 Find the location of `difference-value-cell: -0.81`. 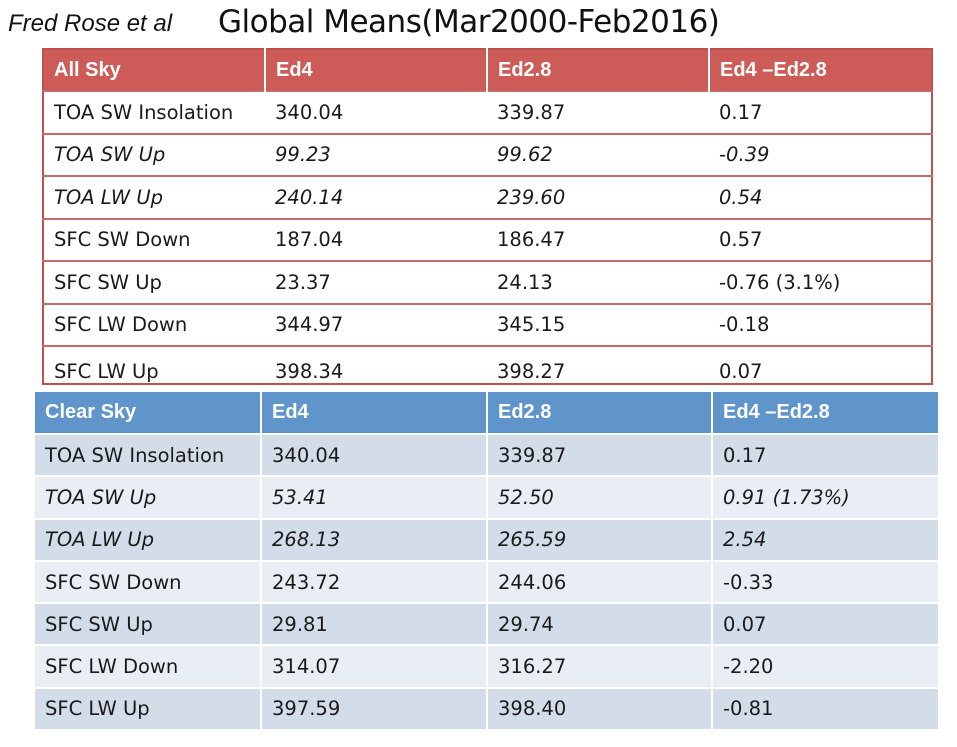

difference-value-cell: -0.81 is located at coordinates (825, 708).